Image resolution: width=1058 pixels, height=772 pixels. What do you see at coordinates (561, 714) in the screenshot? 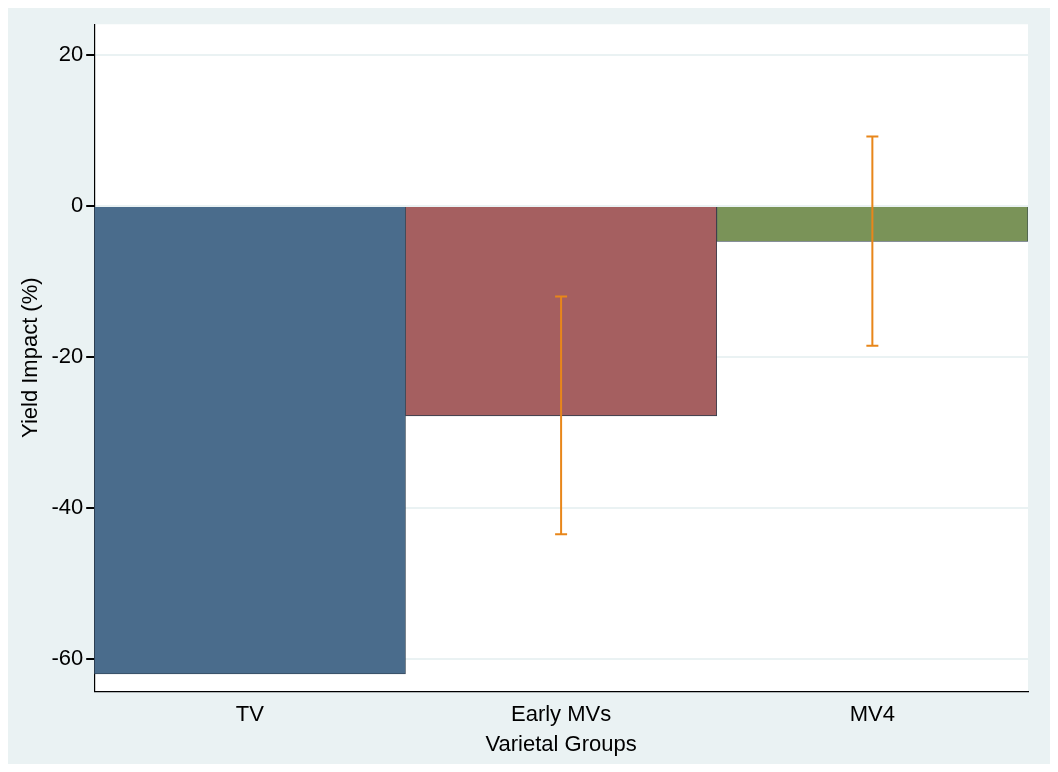
I see `x-tick-label: Early MVs` at bounding box center [561, 714].